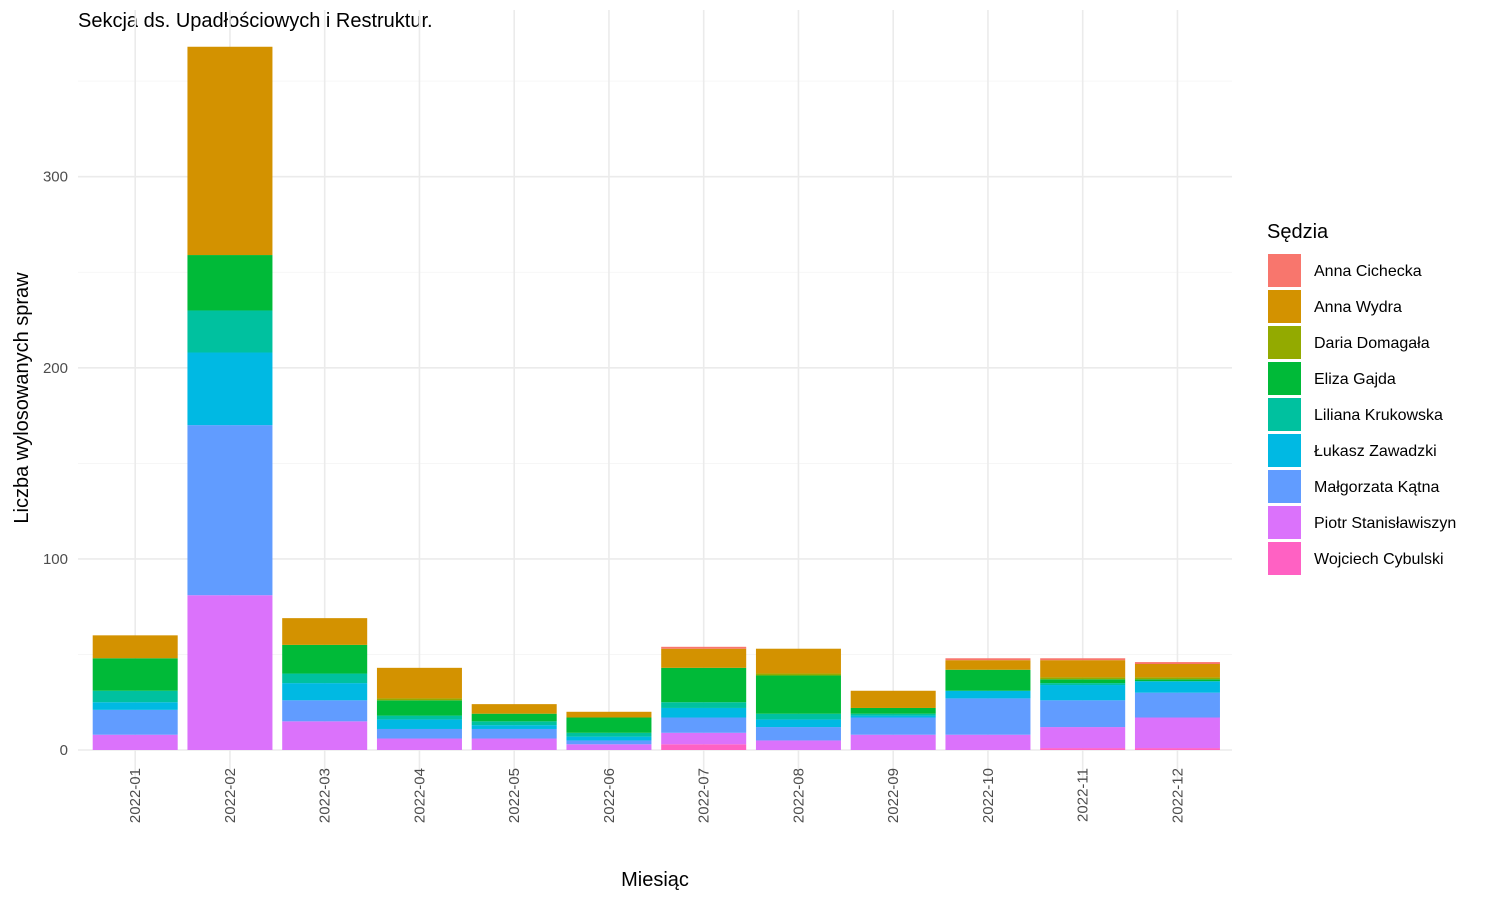 The width and height of the screenshot is (1500, 900). Describe the element at coordinates (1375, 451) in the screenshot. I see `legend-label: Łukasz Zawadzki` at that location.